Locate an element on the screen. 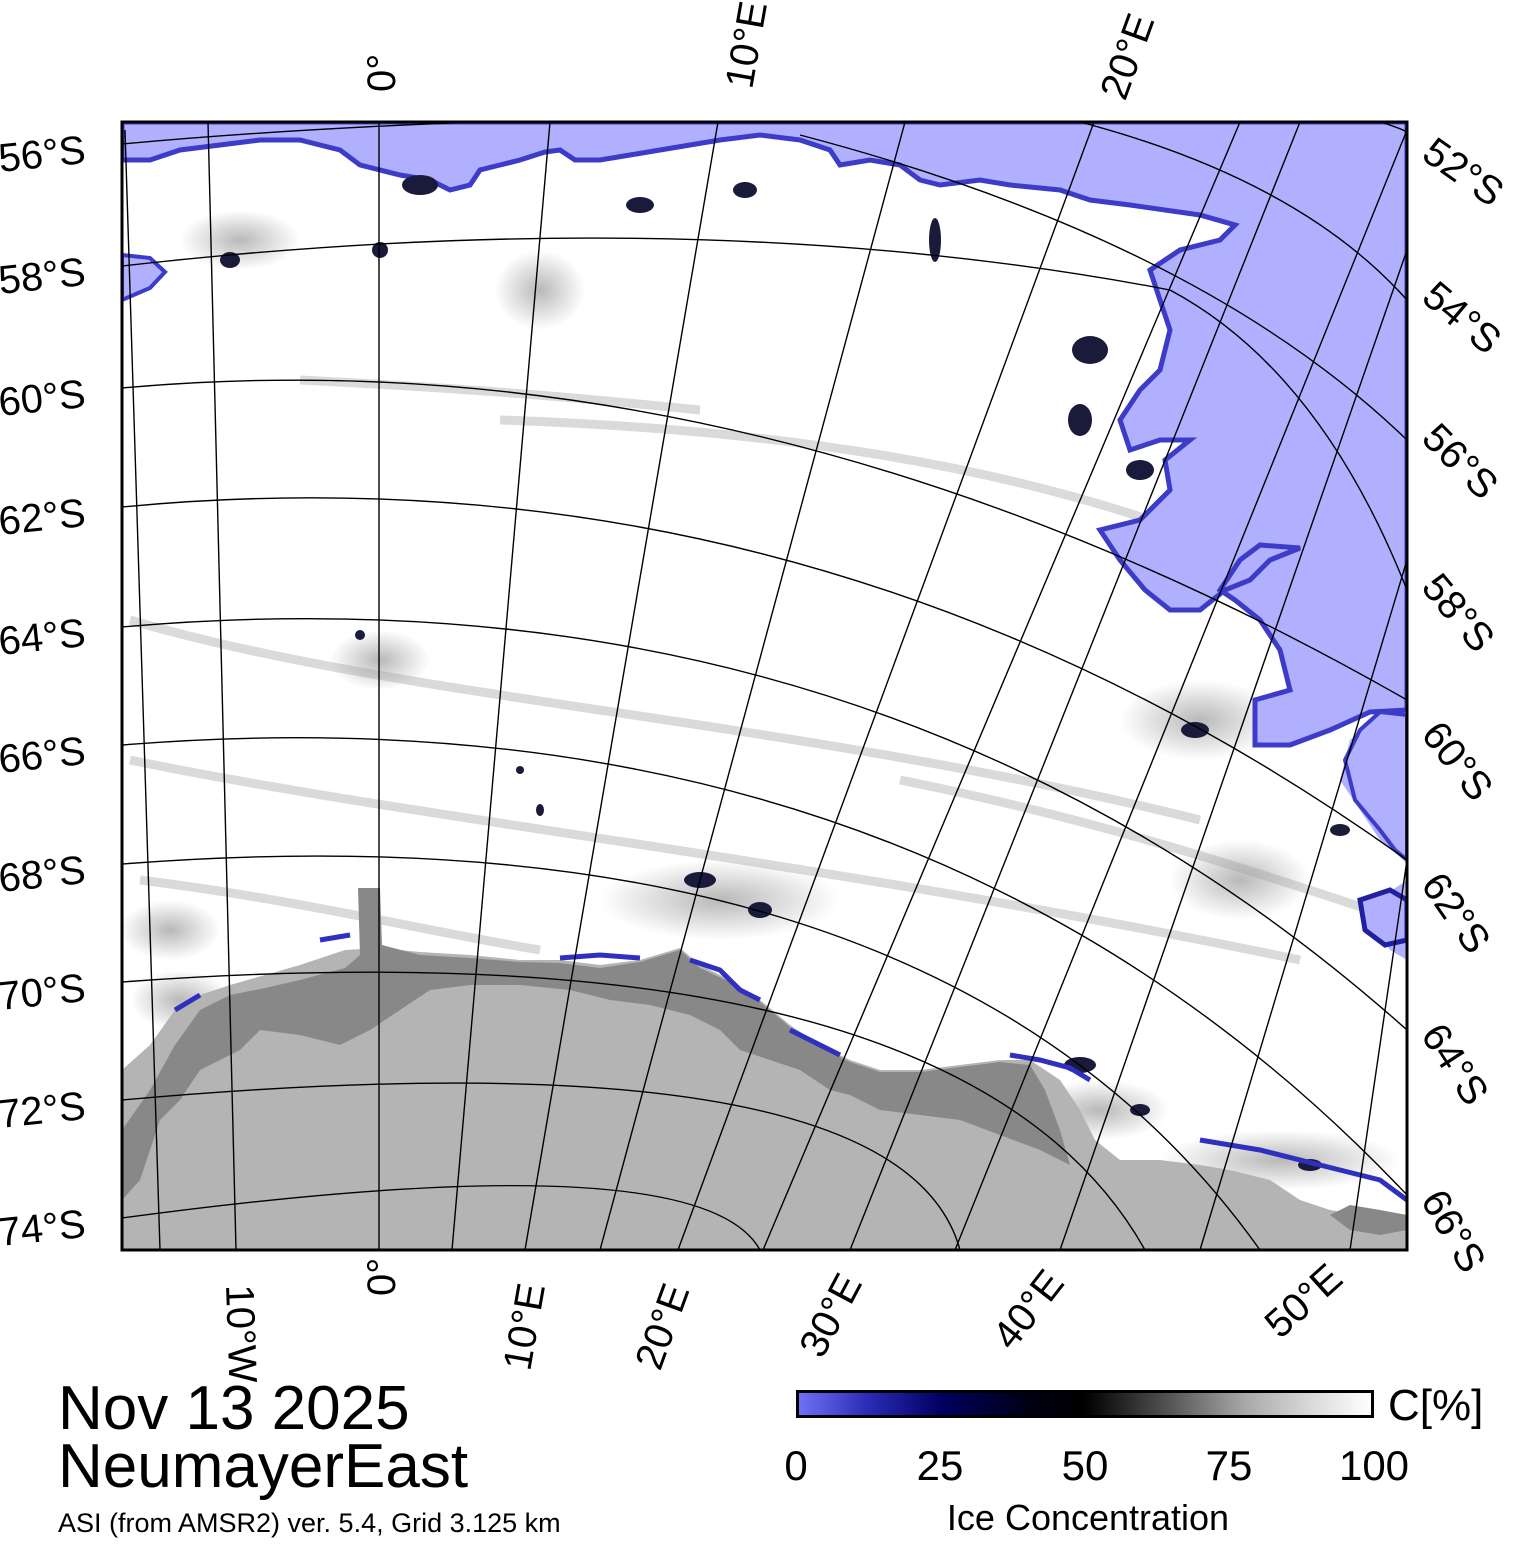 The height and width of the screenshot is (1544, 1518). lat-label-right: 62°S is located at coordinates (1456, 913).